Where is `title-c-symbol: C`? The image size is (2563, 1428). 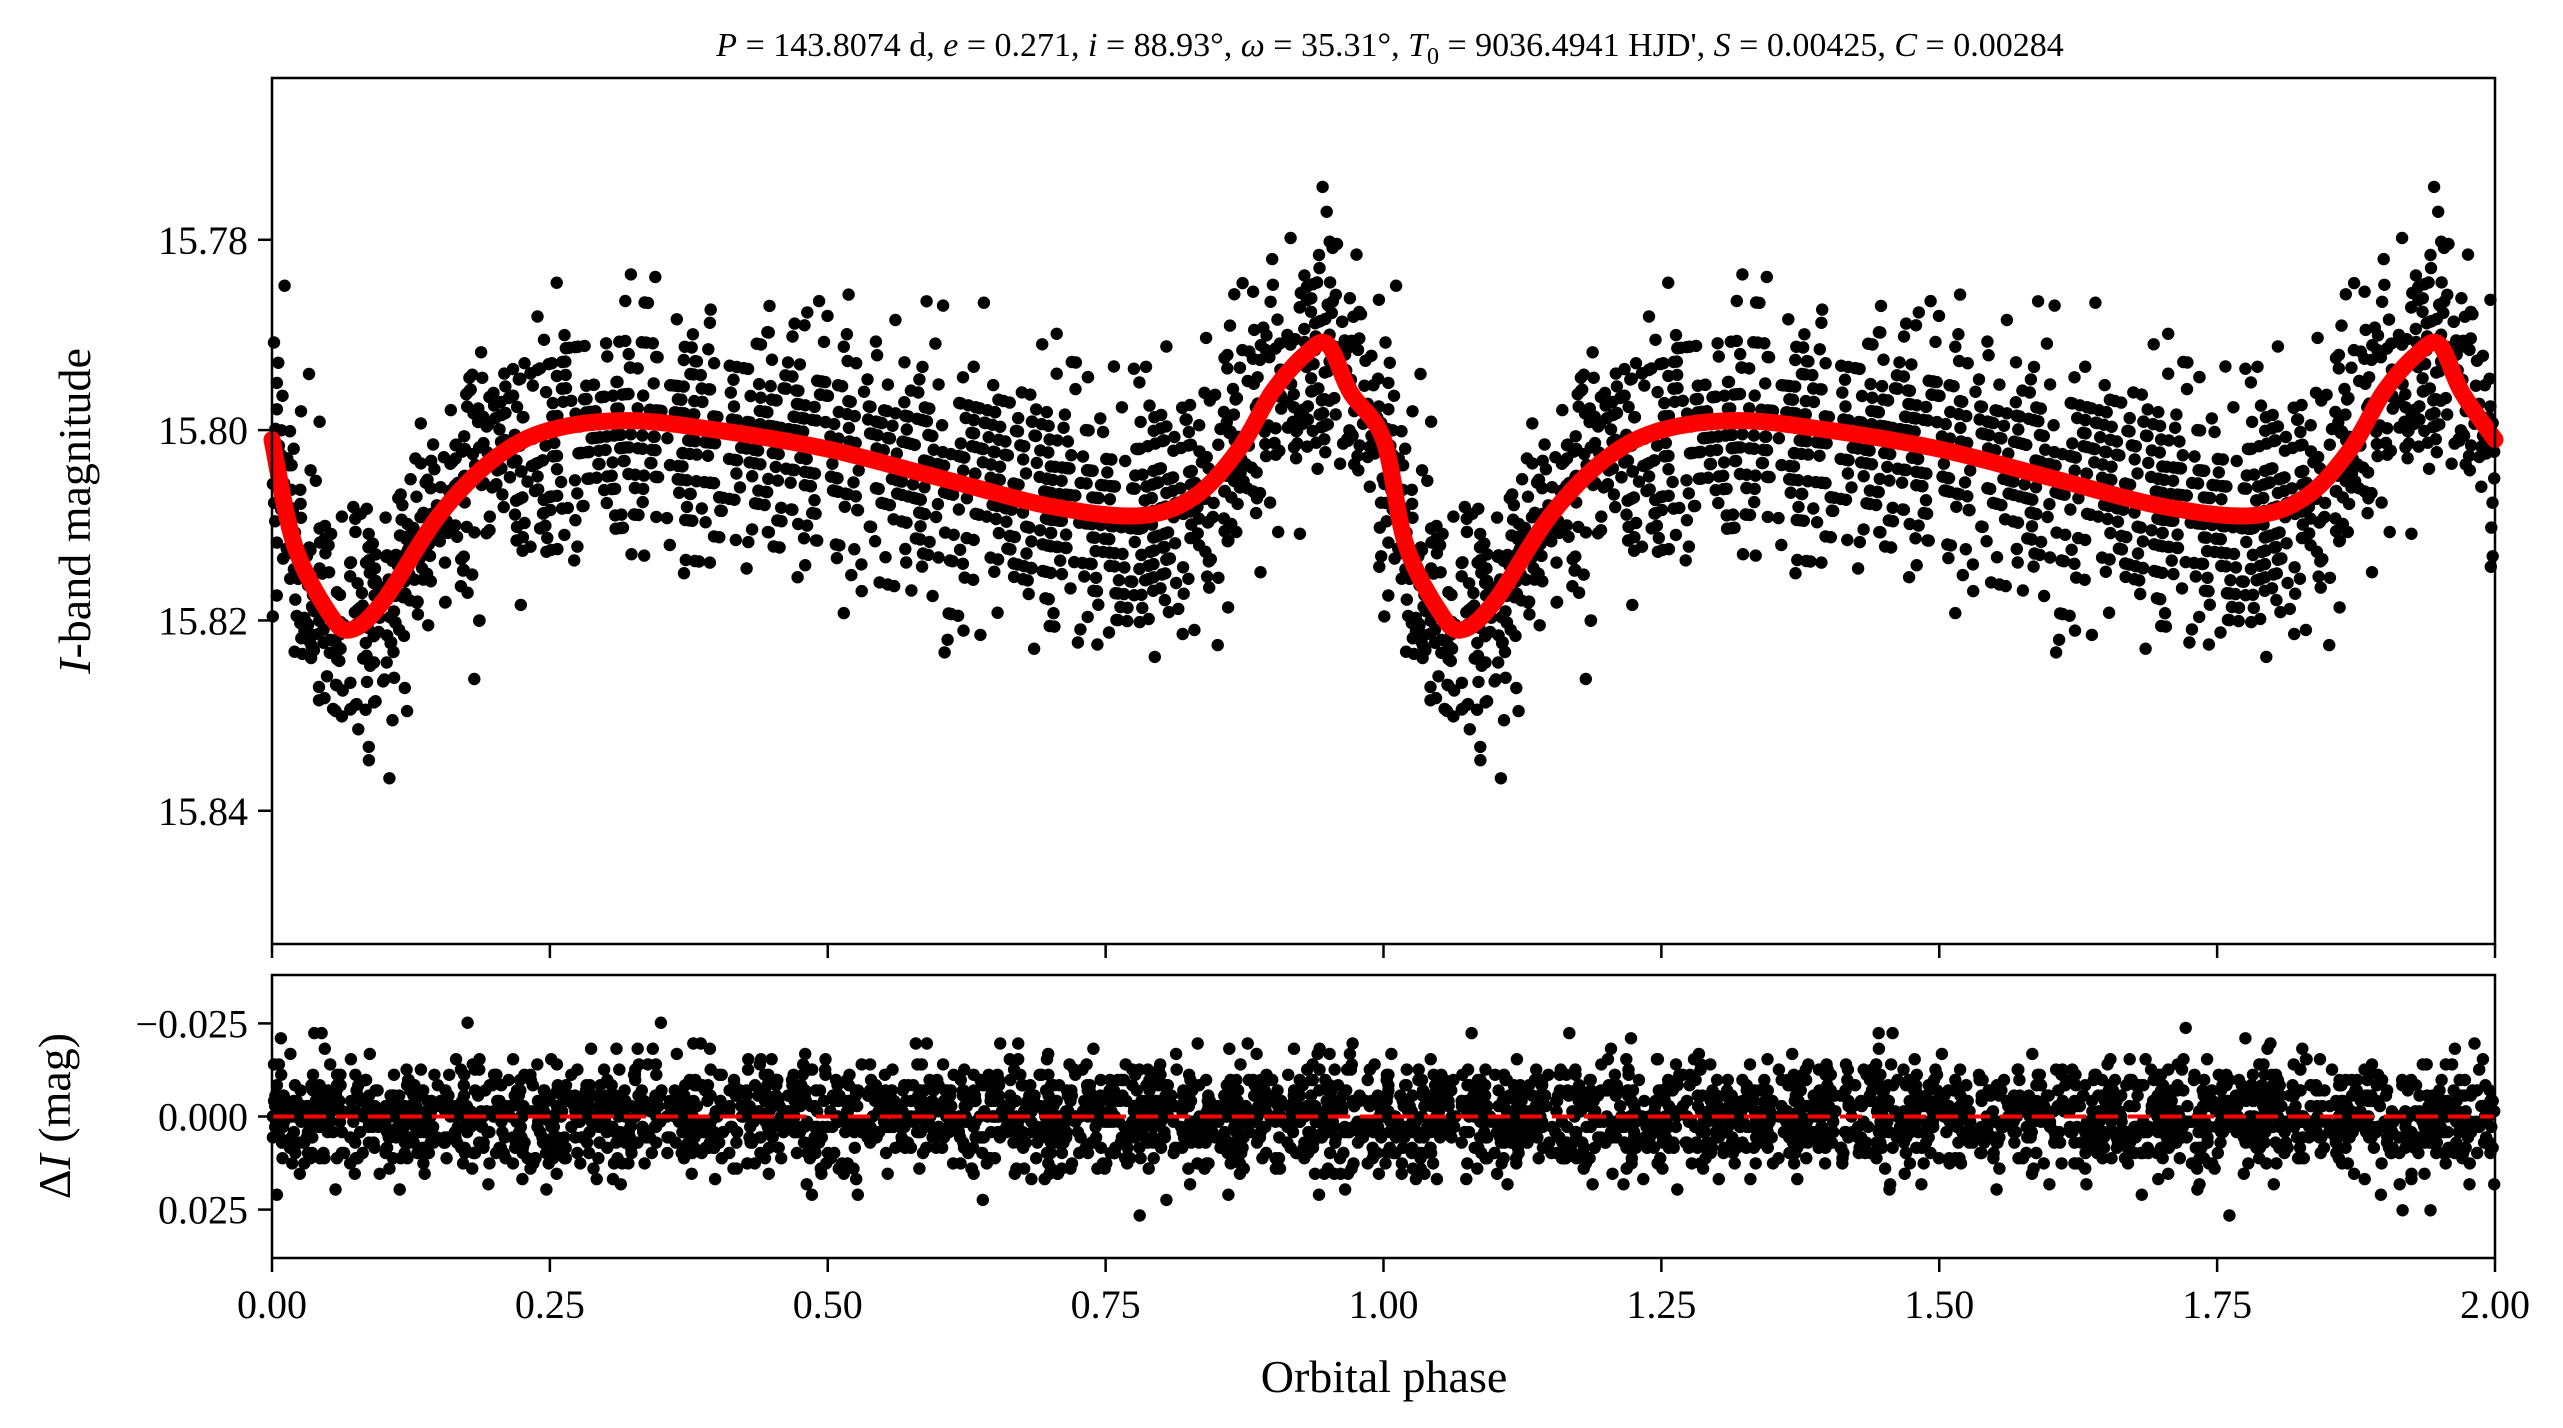
title-c-symbol: C is located at coordinates (1905, 45).